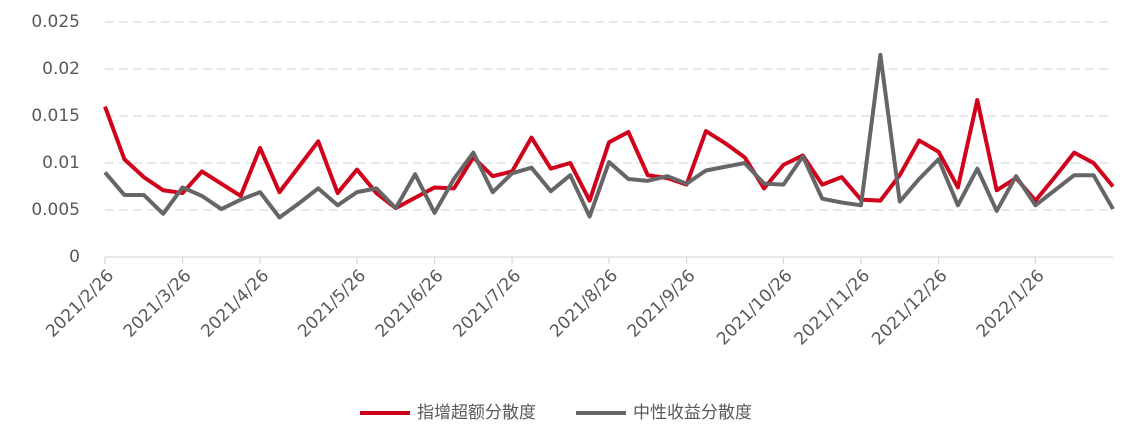  What do you see at coordinates (80, 304) in the screenshot?
I see `x-tick-label: 2021/2/26` at bounding box center [80, 304].